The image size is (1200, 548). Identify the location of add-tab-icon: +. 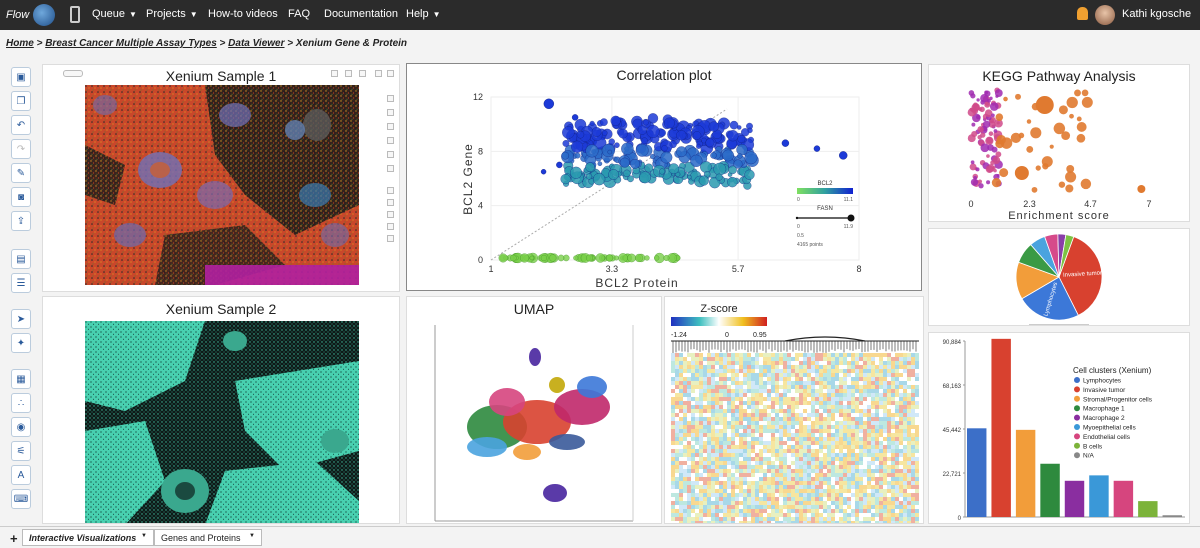
(14, 538).